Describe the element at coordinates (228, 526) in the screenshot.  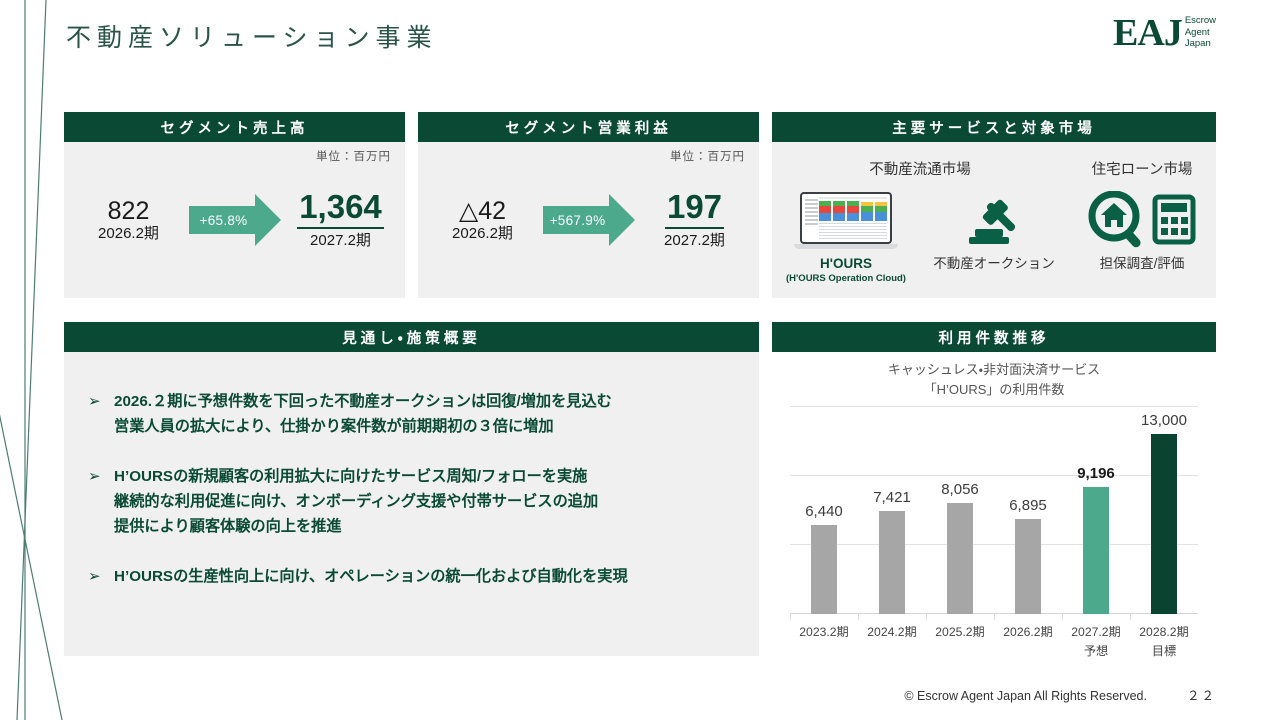
I see `bullet-line: 提供により顧客体験の向上を推進` at that location.